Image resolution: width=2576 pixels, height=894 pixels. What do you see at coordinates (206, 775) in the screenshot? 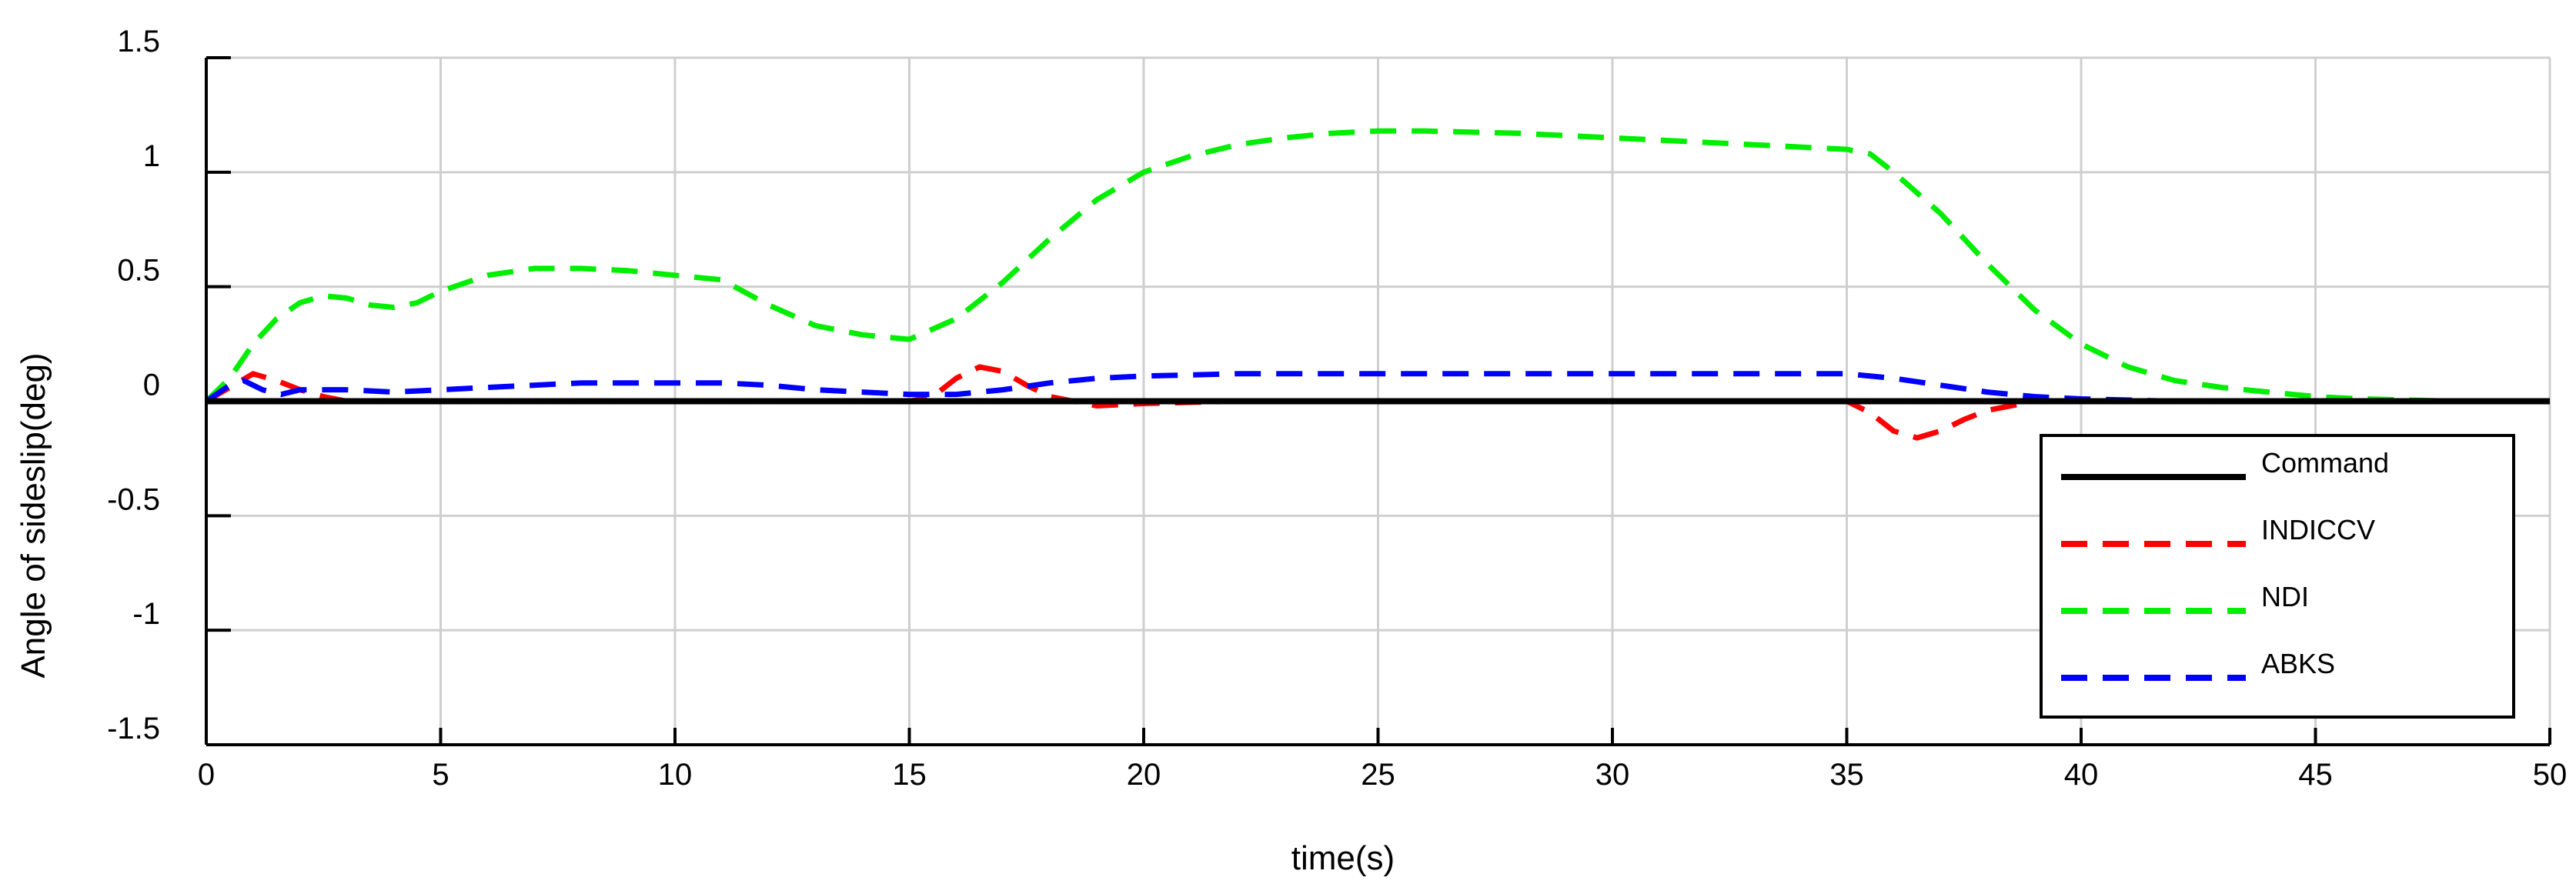
I see `x-tick-label: 0` at bounding box center [206, 775].